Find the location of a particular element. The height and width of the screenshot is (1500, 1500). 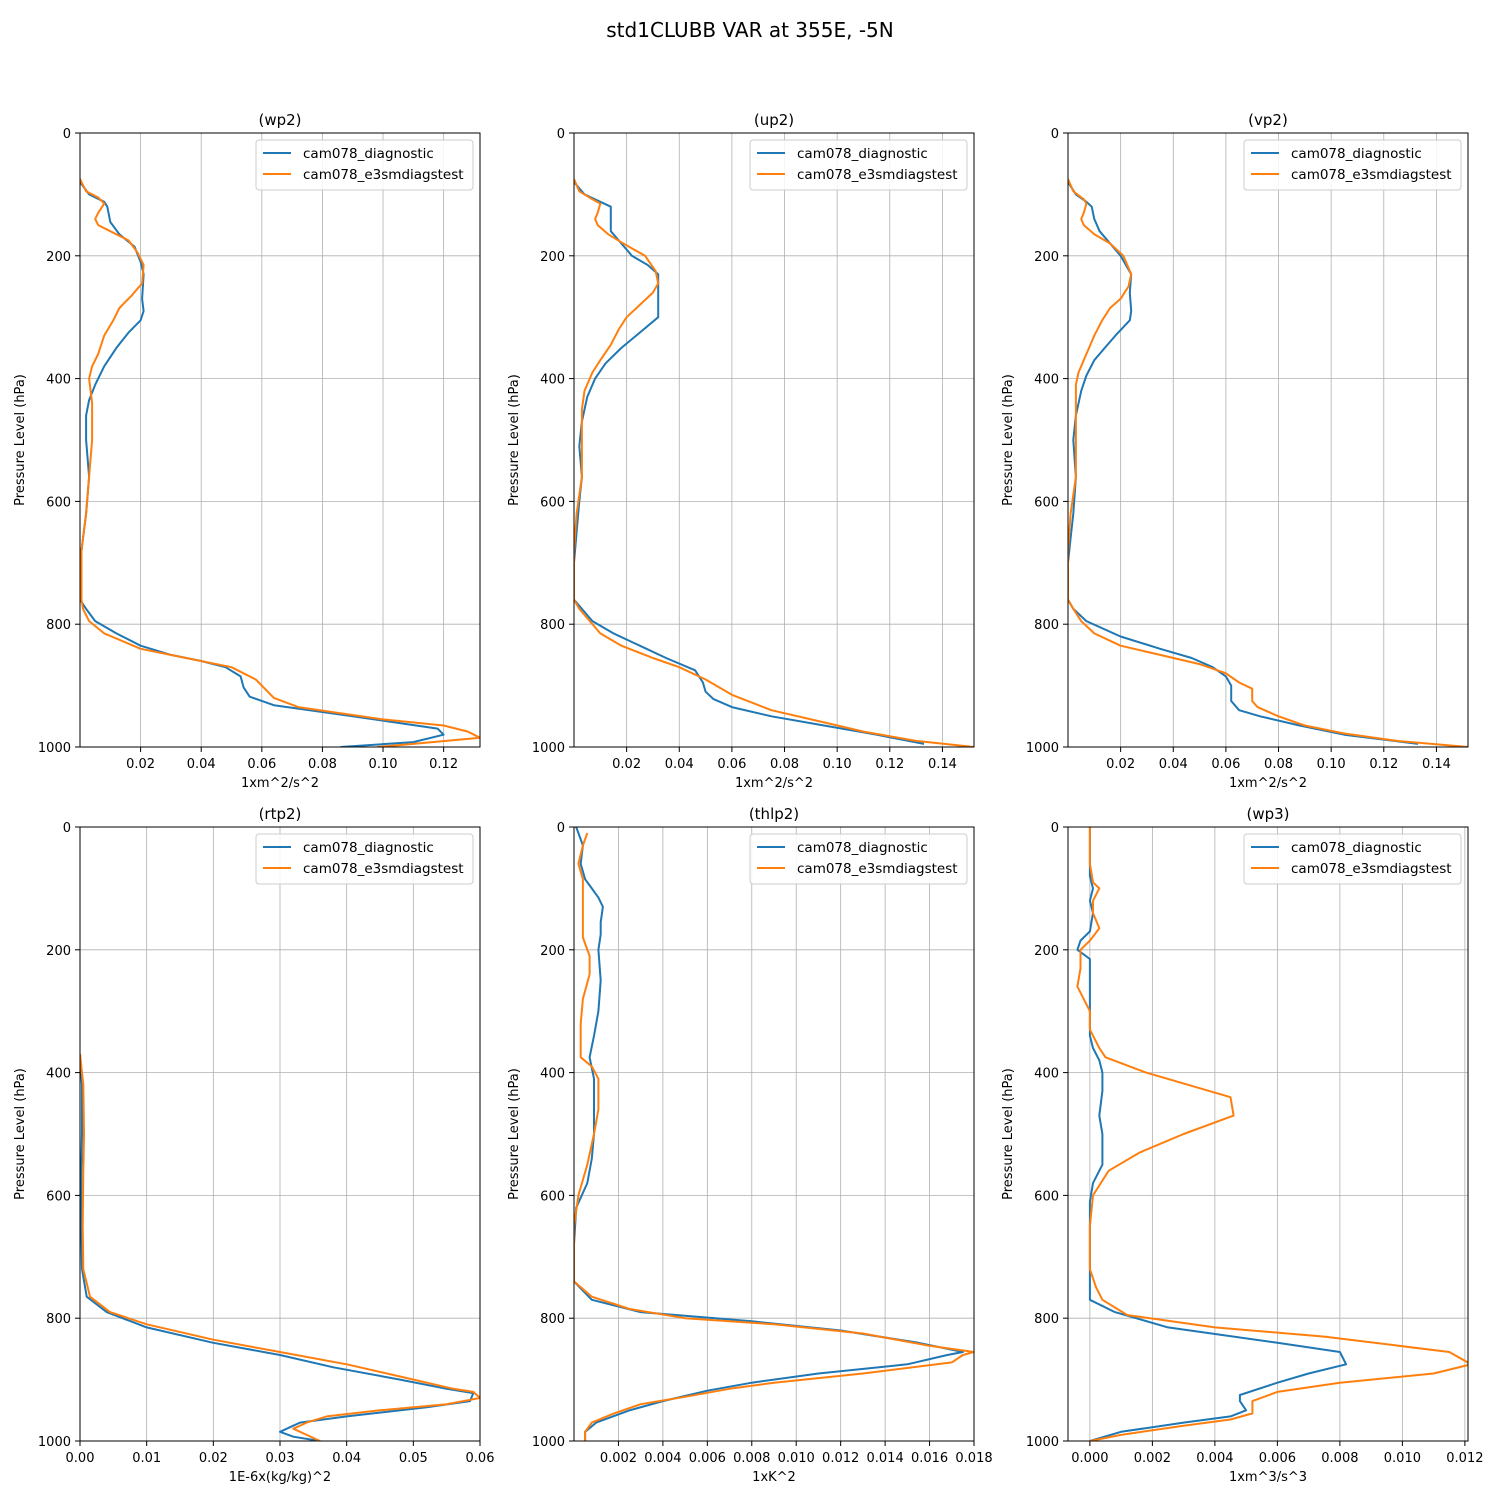

x-tick-label: 0.006 is located at coordinates (1277, 1458).